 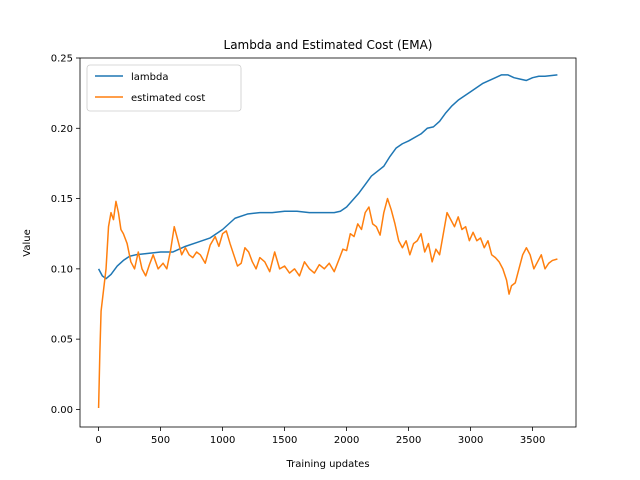 What do you see at coordinates (62, 269) in the screenshot?
I see `y-tick-label: 0.10` at bounding box center [62, 269].